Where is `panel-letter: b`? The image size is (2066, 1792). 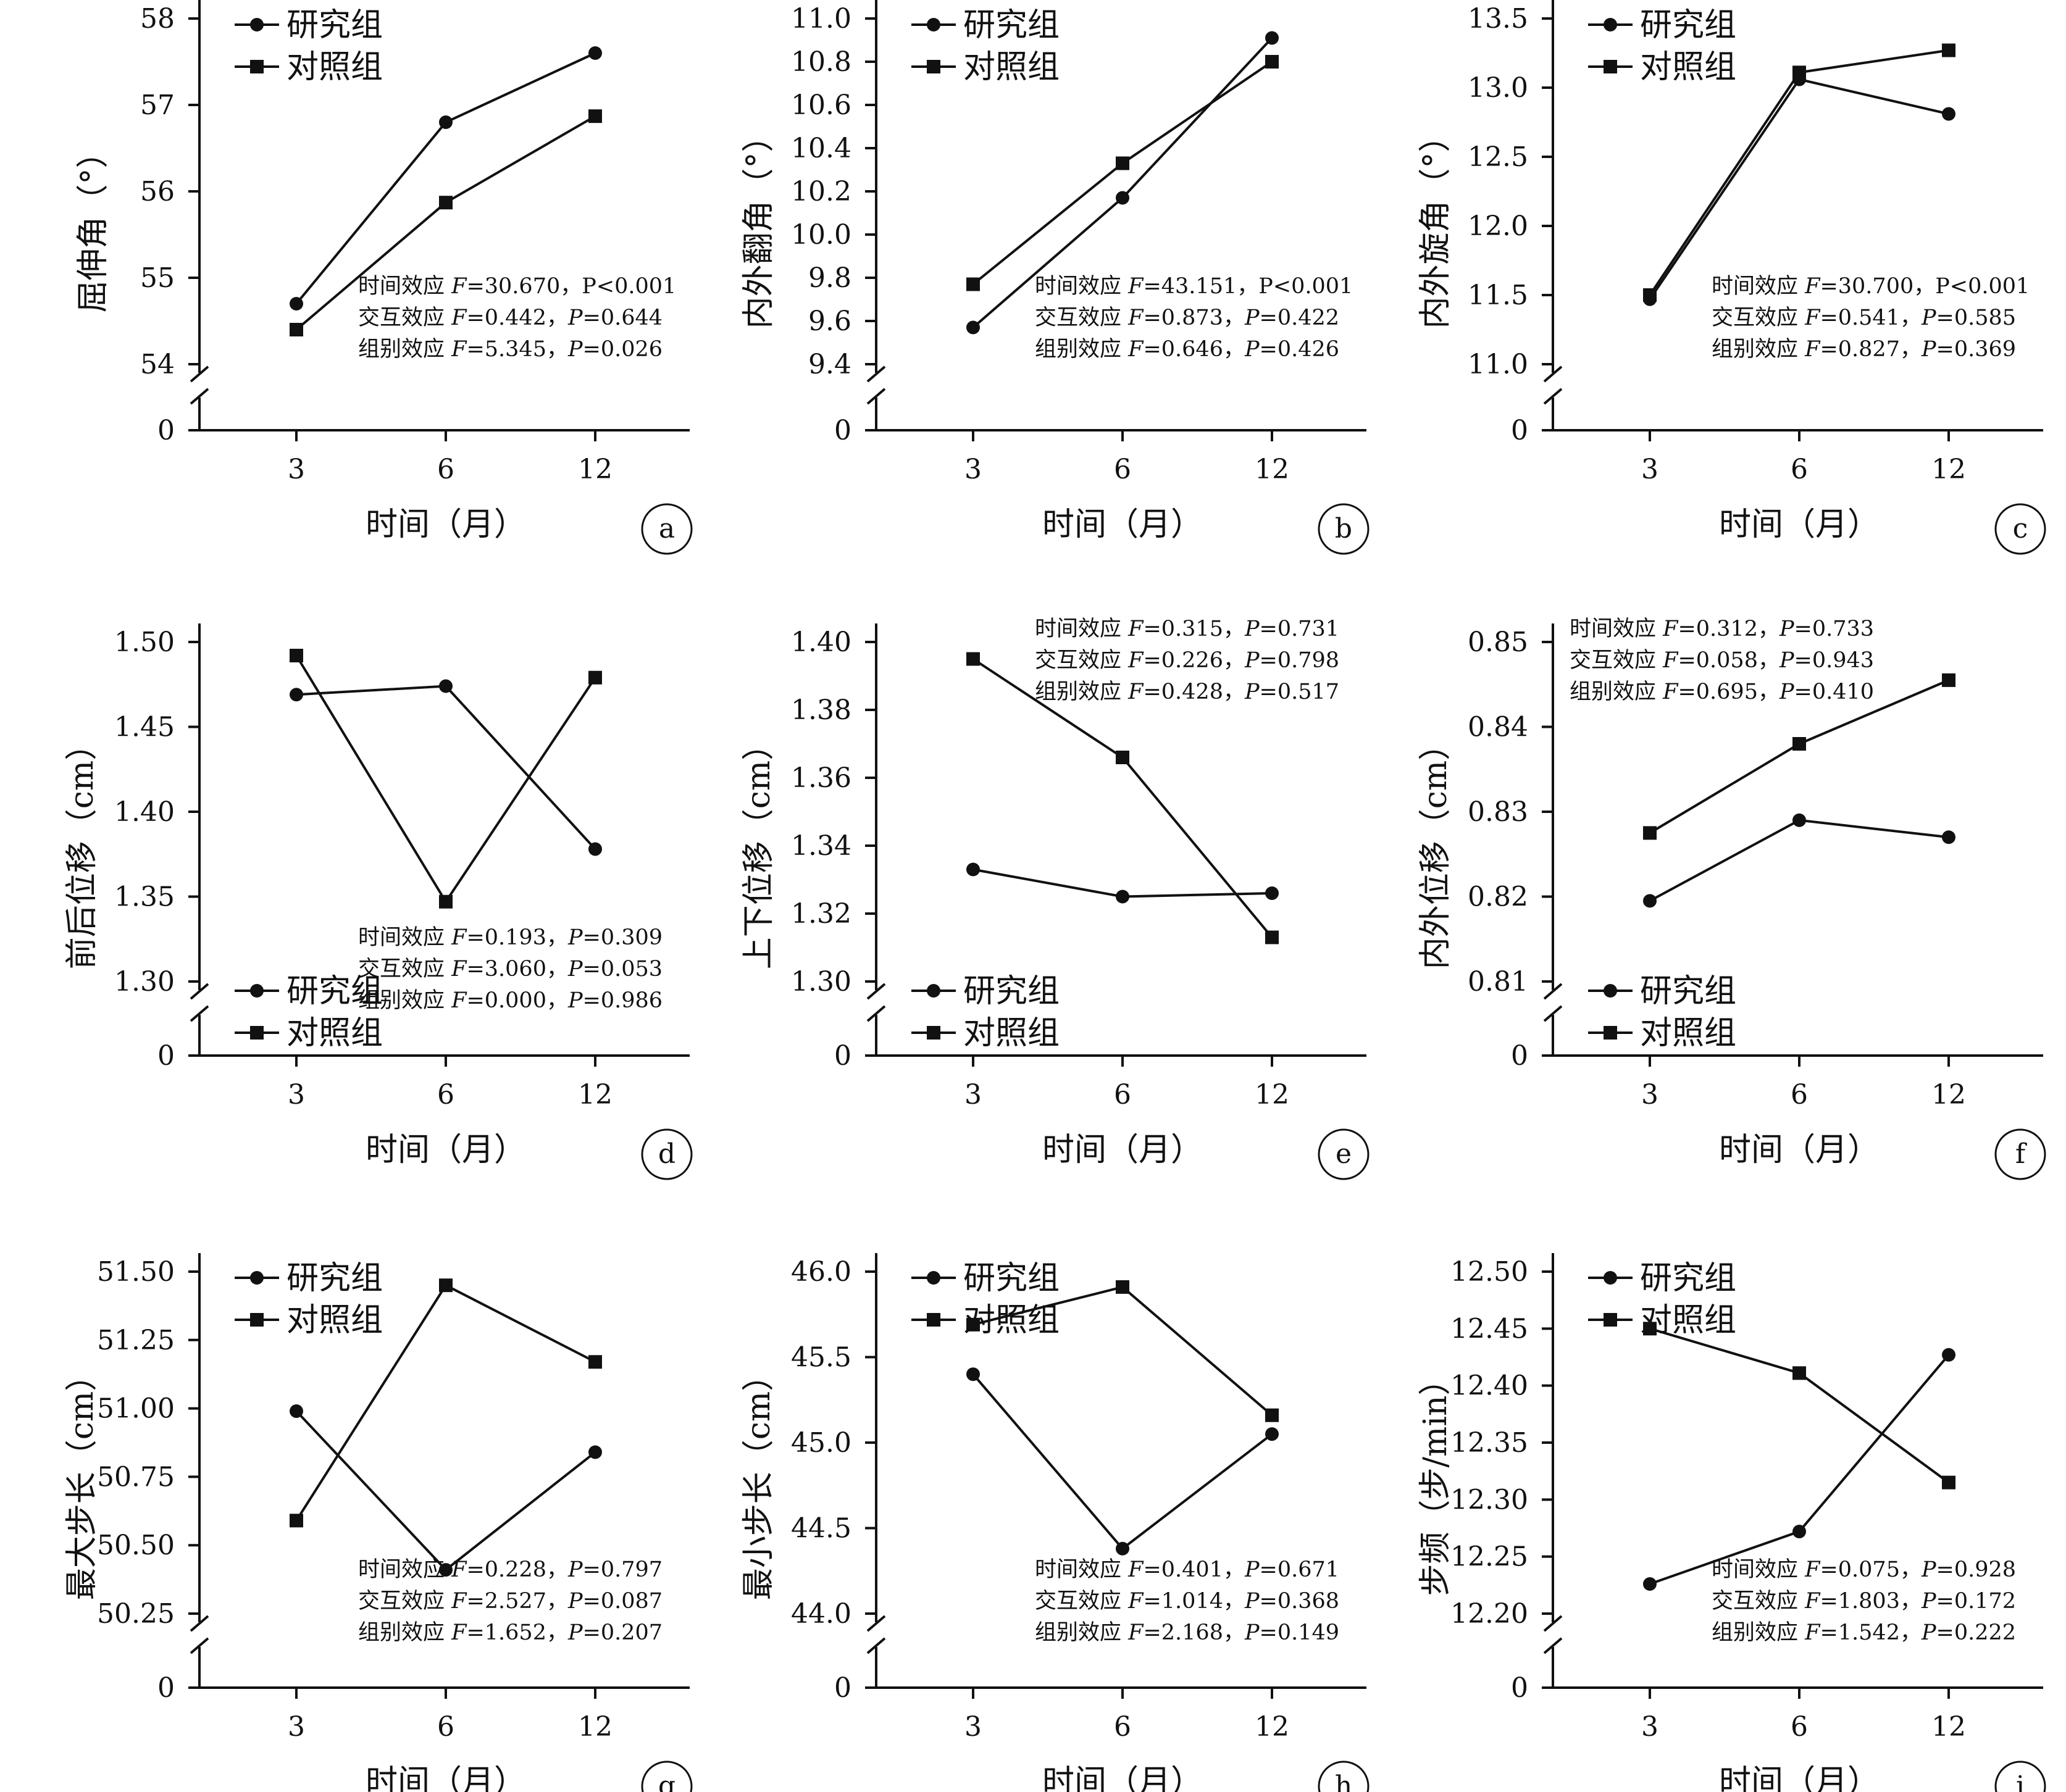
panel-letter: b is located at coordinates (1343, 528).